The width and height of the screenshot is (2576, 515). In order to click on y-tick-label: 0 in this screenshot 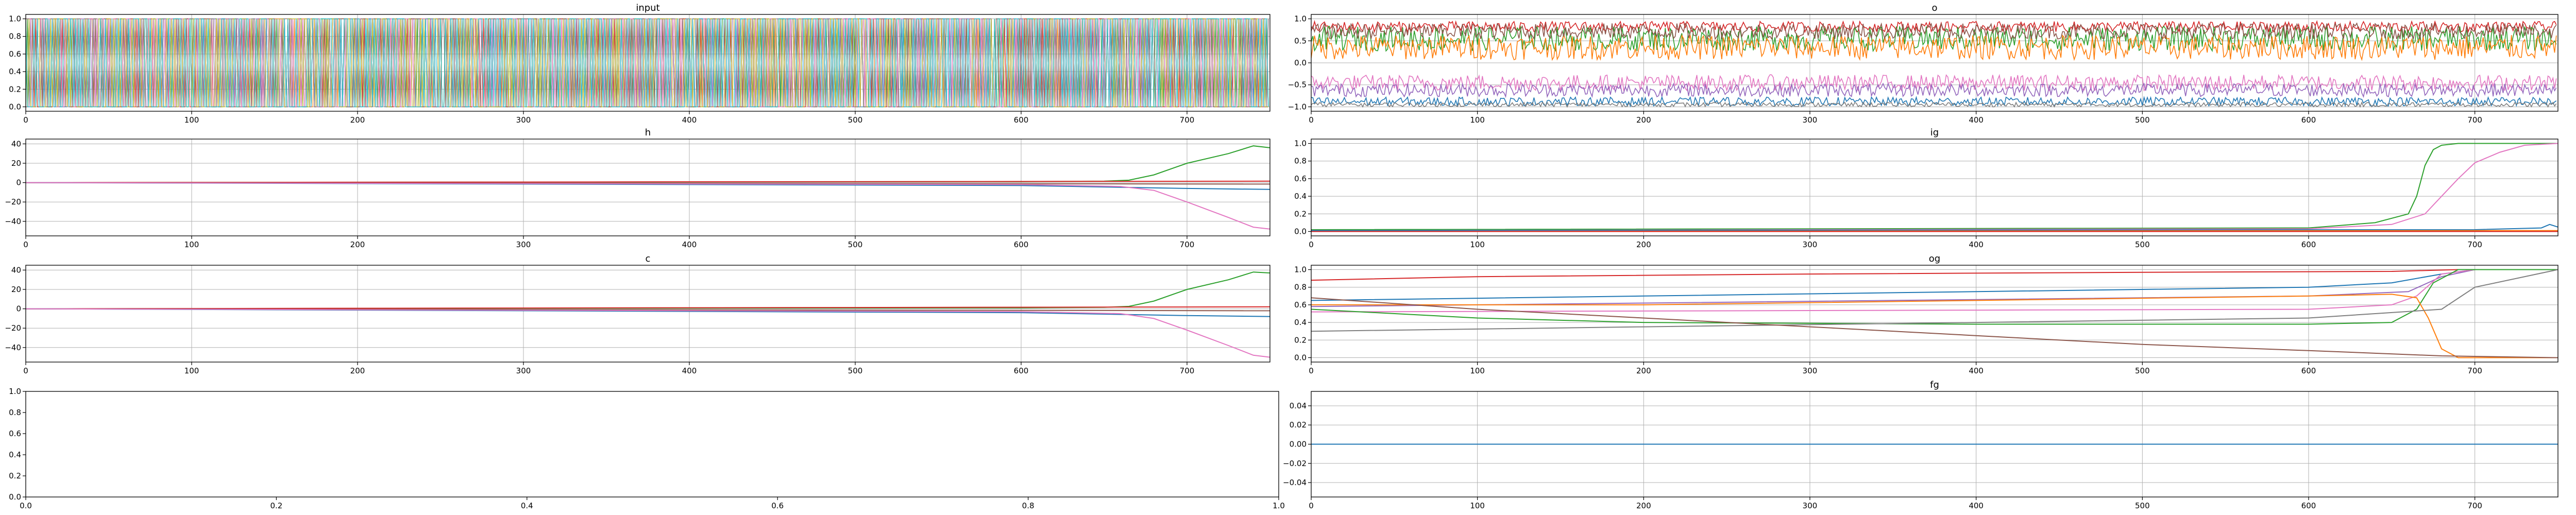, I will do `click(18, 309)`.